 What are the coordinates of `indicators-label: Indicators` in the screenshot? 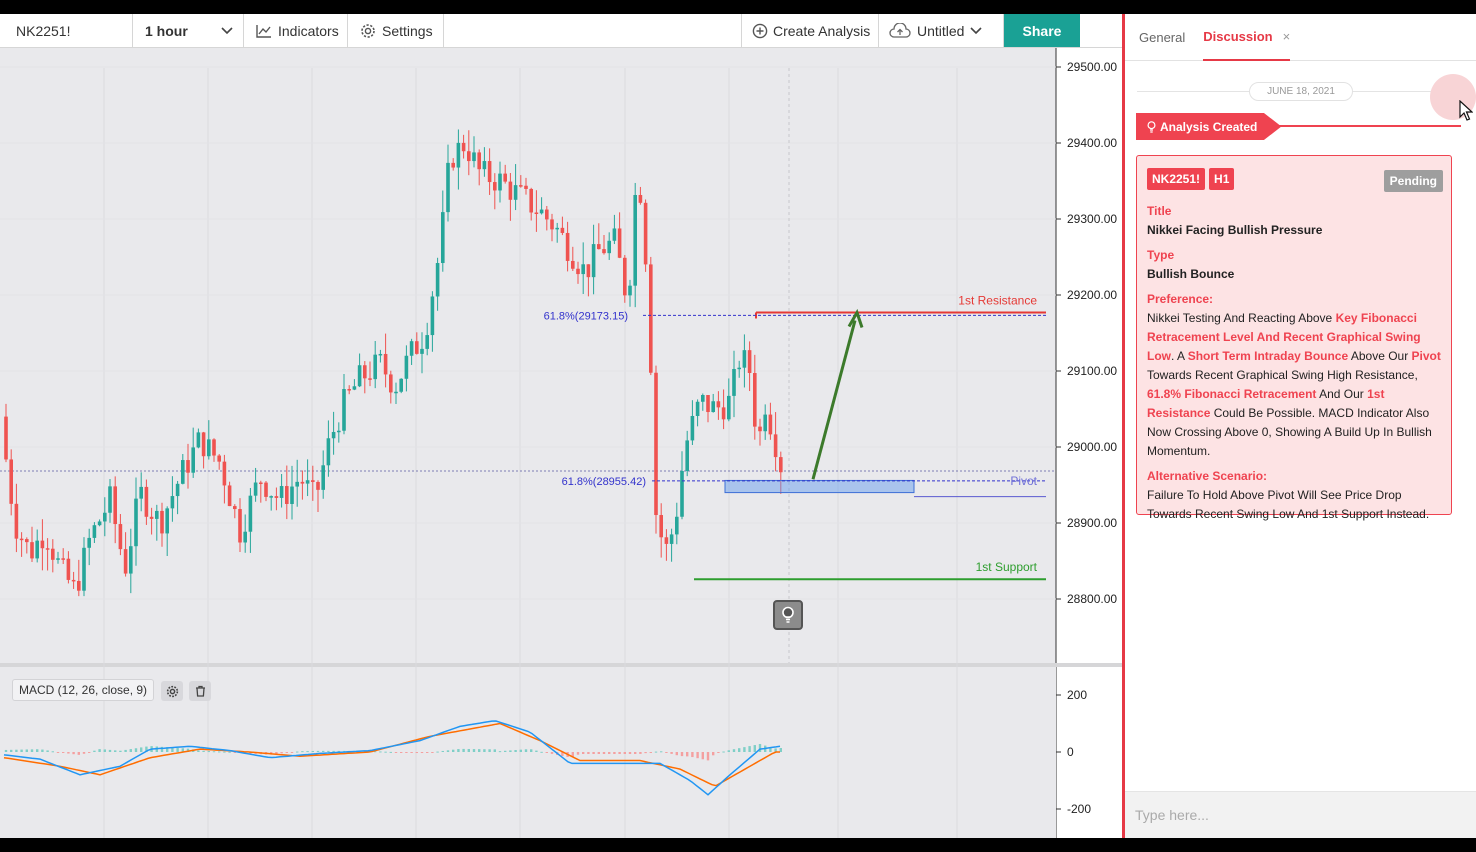 It's located at (308, 30).